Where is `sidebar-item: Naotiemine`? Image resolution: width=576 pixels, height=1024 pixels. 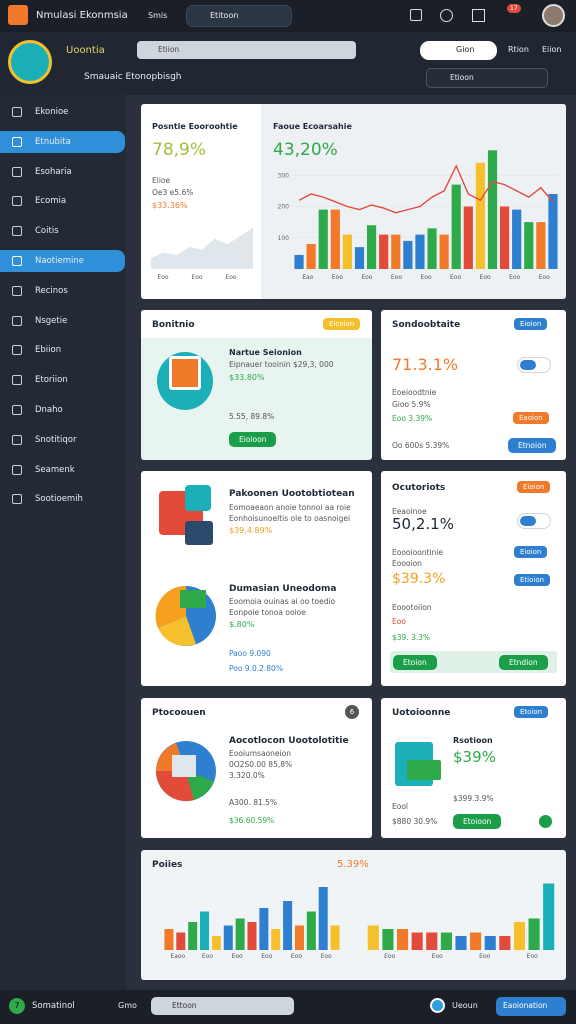 sidebar-item: Naotiemine is located at coordinates (62, 261).